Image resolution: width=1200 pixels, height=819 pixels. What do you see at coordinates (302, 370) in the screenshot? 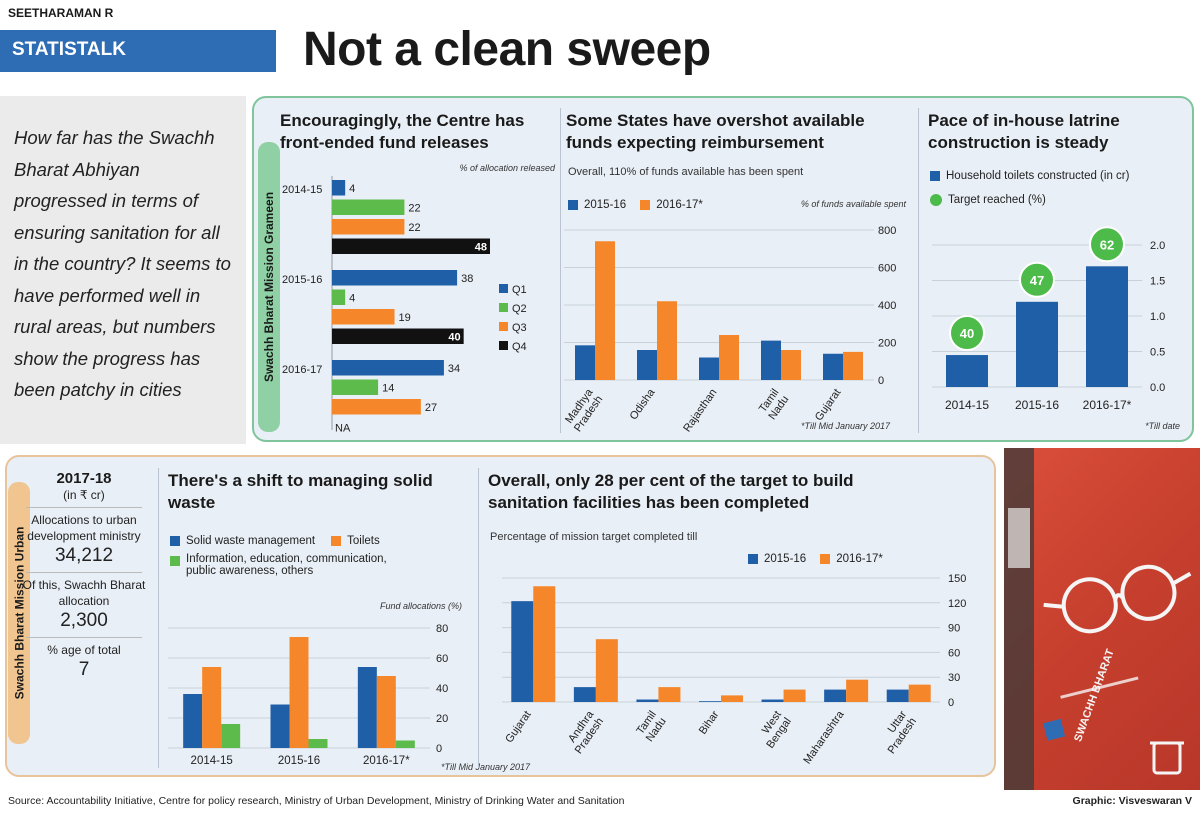
I see `category-label: 2016-17` at bounding box center [302, 370].